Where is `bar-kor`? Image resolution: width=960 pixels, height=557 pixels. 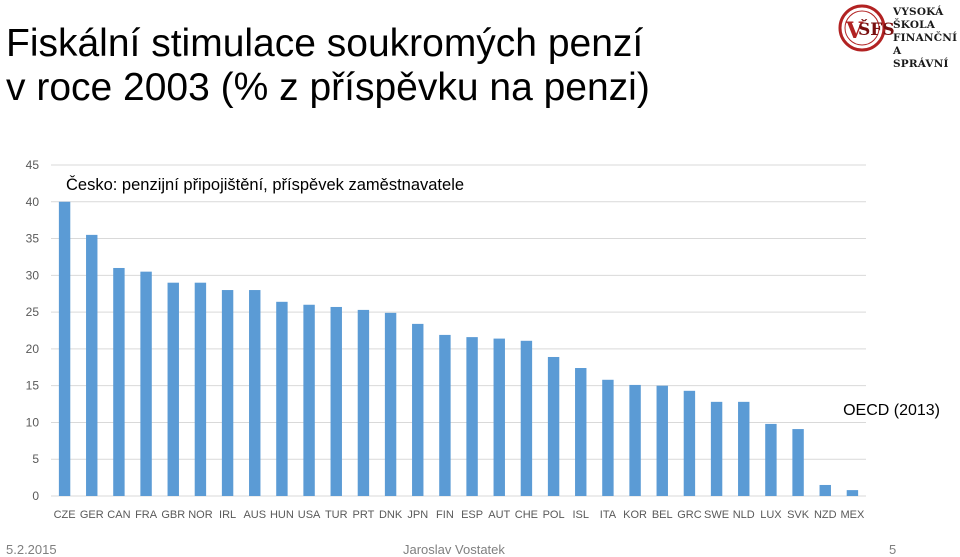
bar-kor is located at coordinates (635, 440).